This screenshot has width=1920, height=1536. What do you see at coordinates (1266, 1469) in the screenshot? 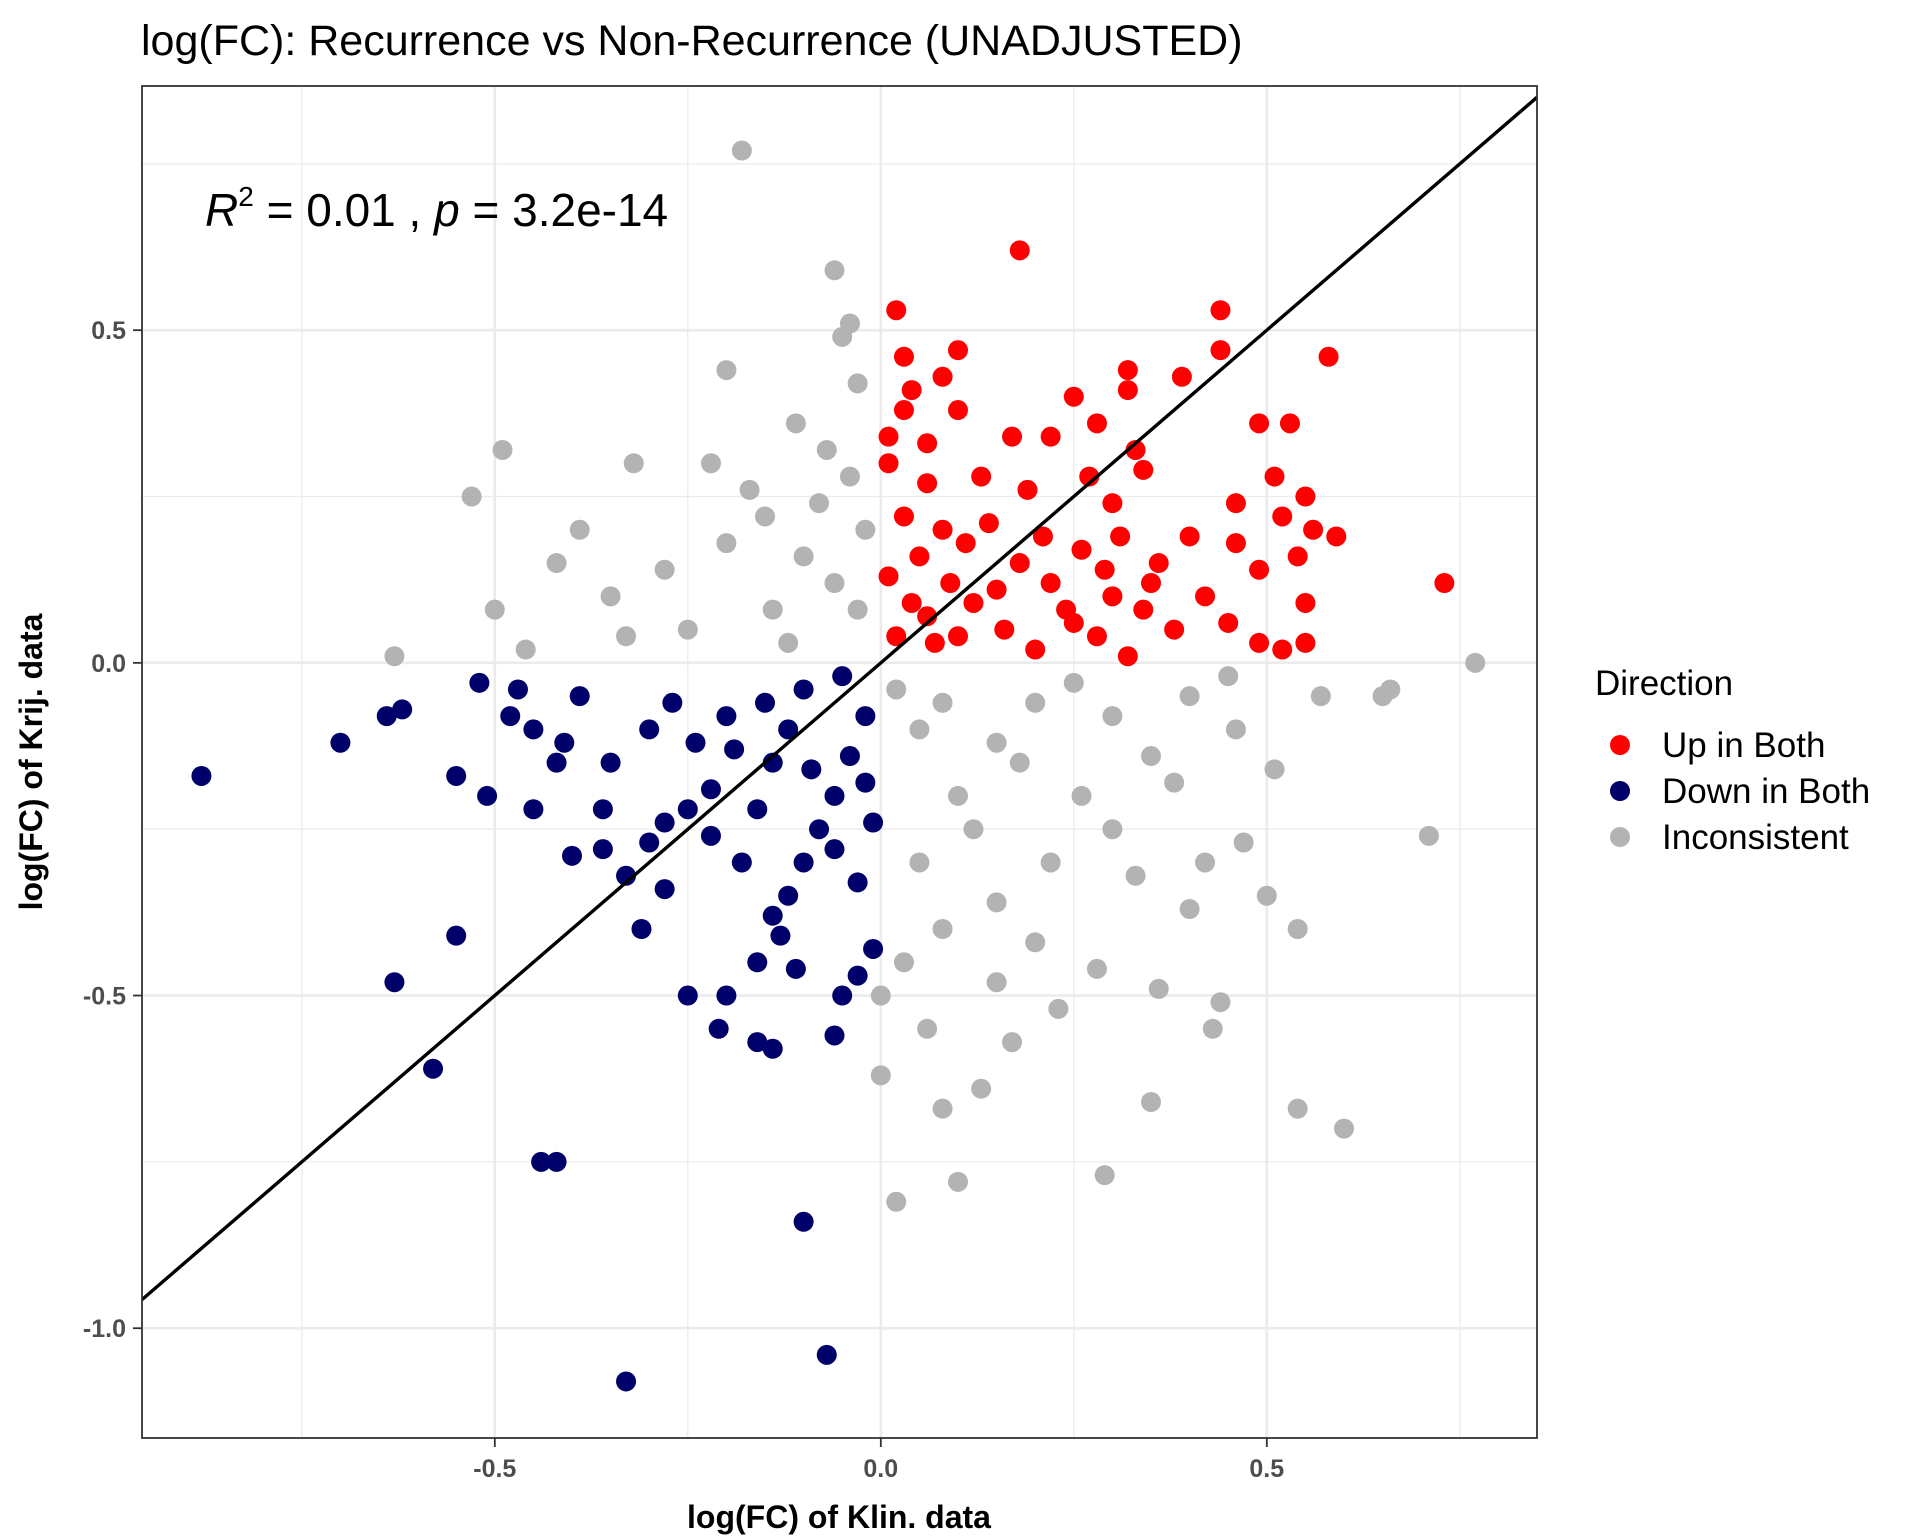
I see `x-tick-label: 0.5` at bounding box center [1266, 1469].